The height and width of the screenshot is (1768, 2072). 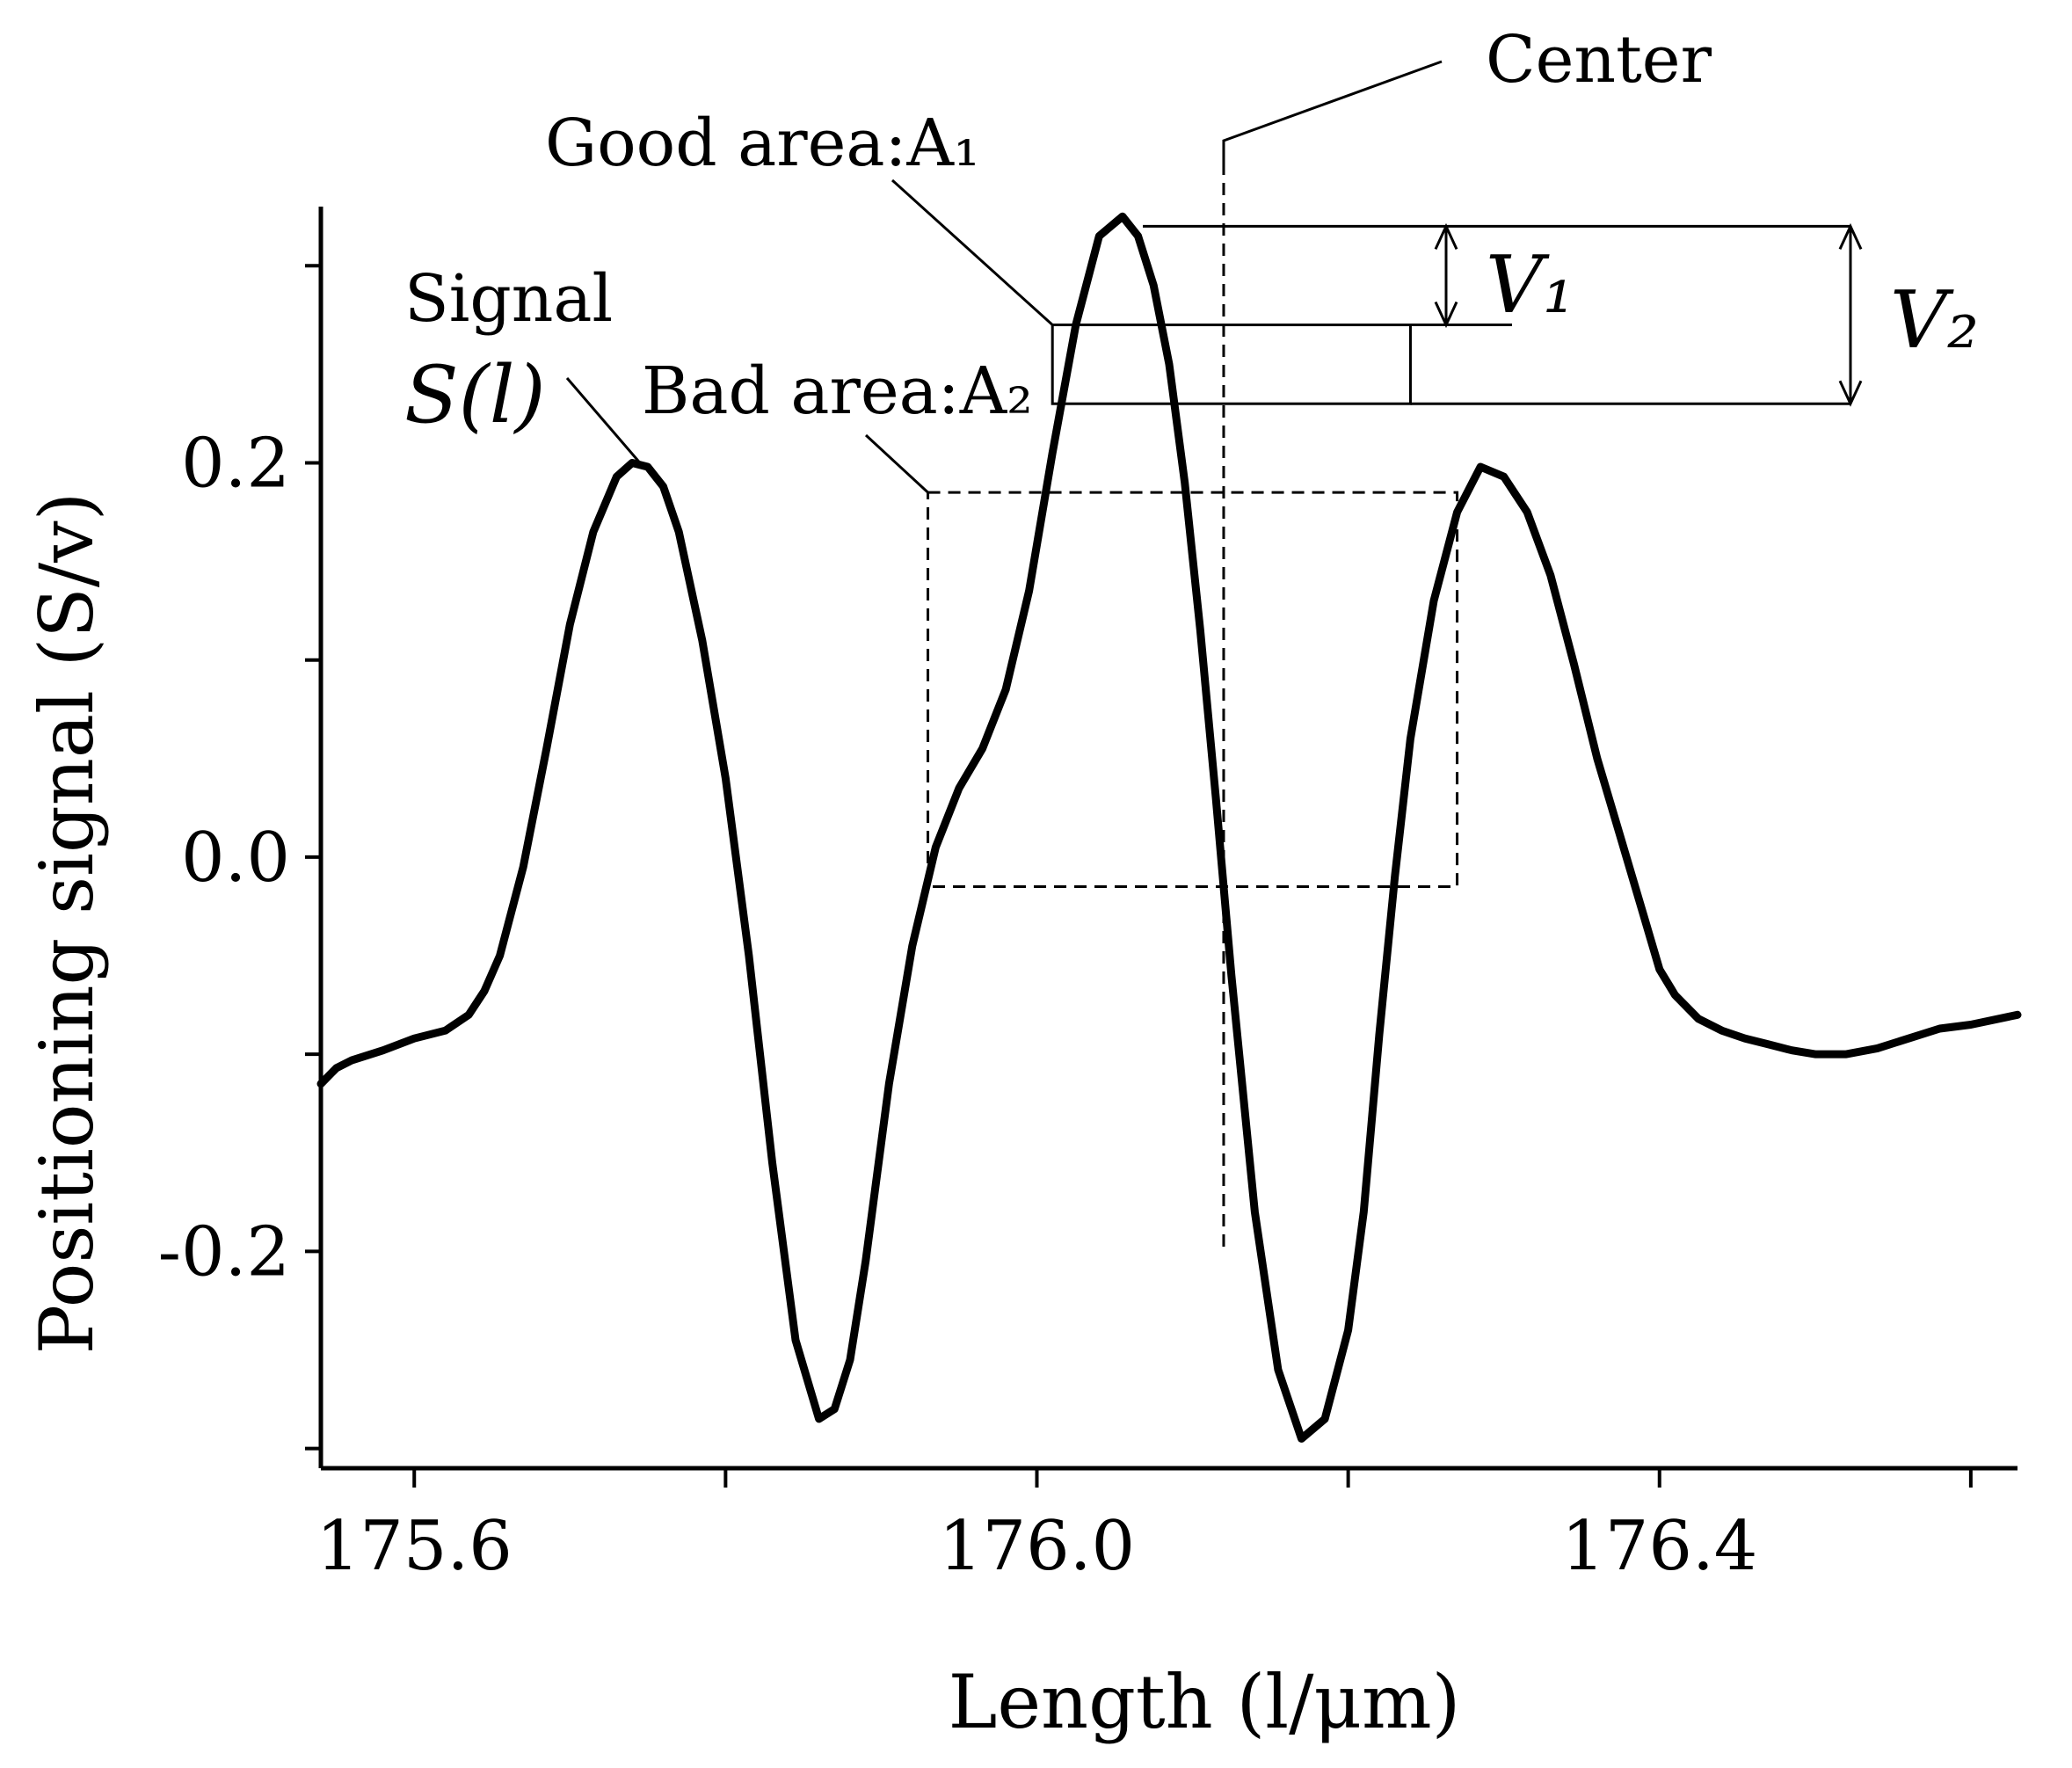 What do you see at coordinates (1446, 315) in the screenshot?
I see `v1-arrow-head-bottom` at bounding box center [1446, 315].